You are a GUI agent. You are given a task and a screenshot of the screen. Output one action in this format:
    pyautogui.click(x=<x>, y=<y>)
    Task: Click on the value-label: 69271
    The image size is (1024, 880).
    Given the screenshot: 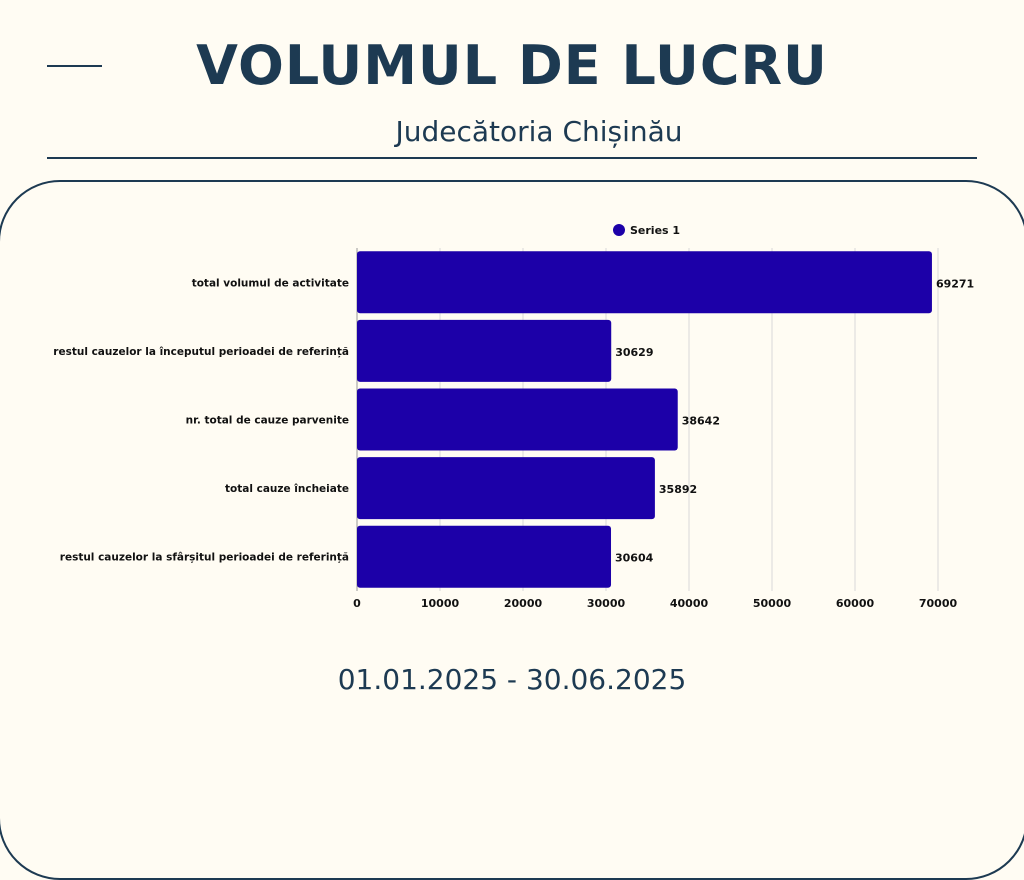 What is the action you would take?
    pyautogui.click(x=955, y=283)
    